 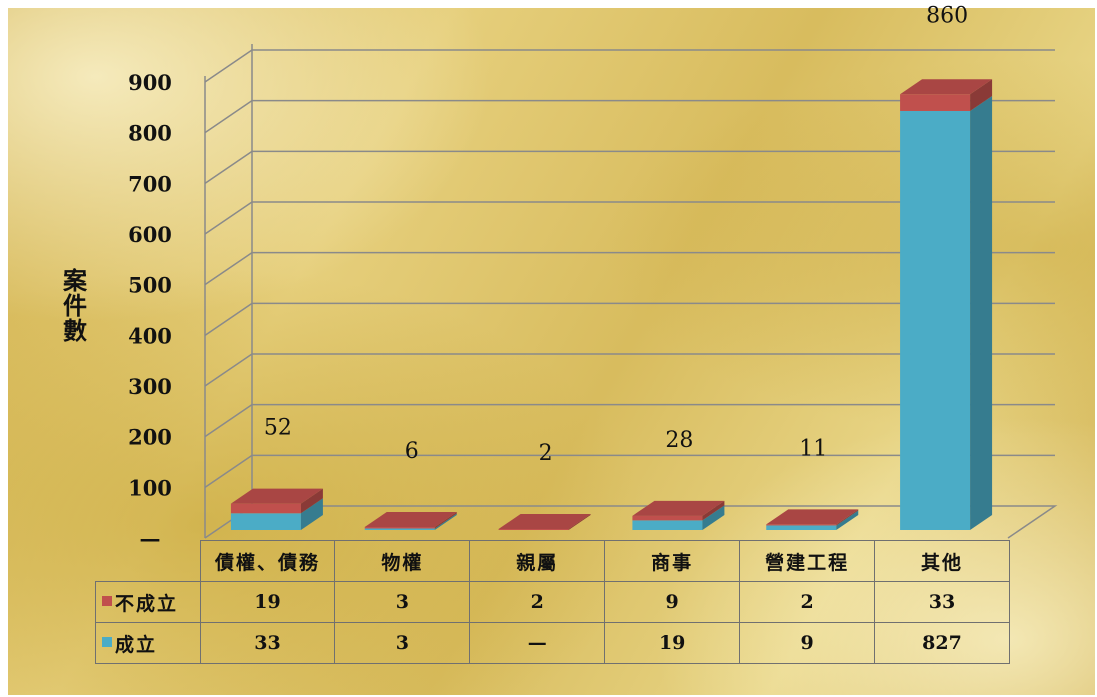 What do you see at coordinates (148, 561) in the screenshot?
I see `table-corner` at bounding box center [148, 561].